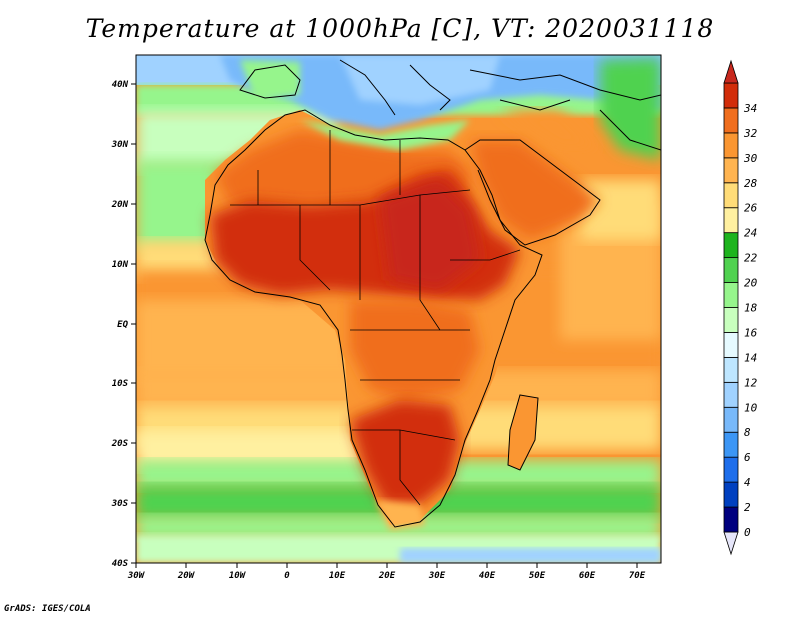 This screenshot has width=800, height=622. Describe the element at coordinates (136, 576) in the screenshot. I see `lon-label: 30W` at that location.